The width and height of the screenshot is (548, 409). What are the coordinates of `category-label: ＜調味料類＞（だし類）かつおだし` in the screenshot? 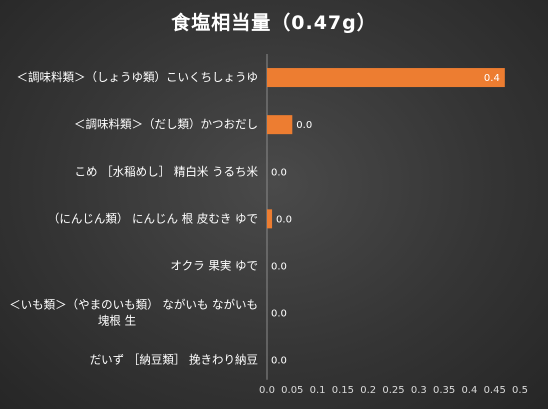 It's located at (166, 124).